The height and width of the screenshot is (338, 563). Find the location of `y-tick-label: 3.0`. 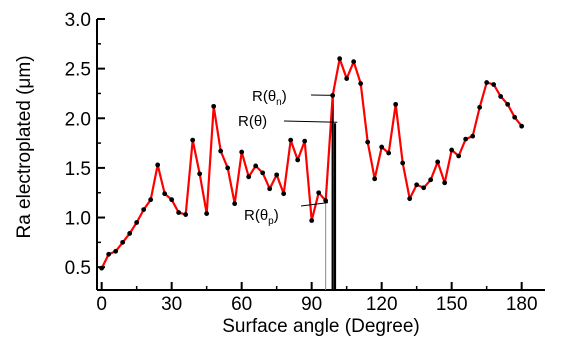

y-tick-label: 3.0 is located at coordinates (78, 20).